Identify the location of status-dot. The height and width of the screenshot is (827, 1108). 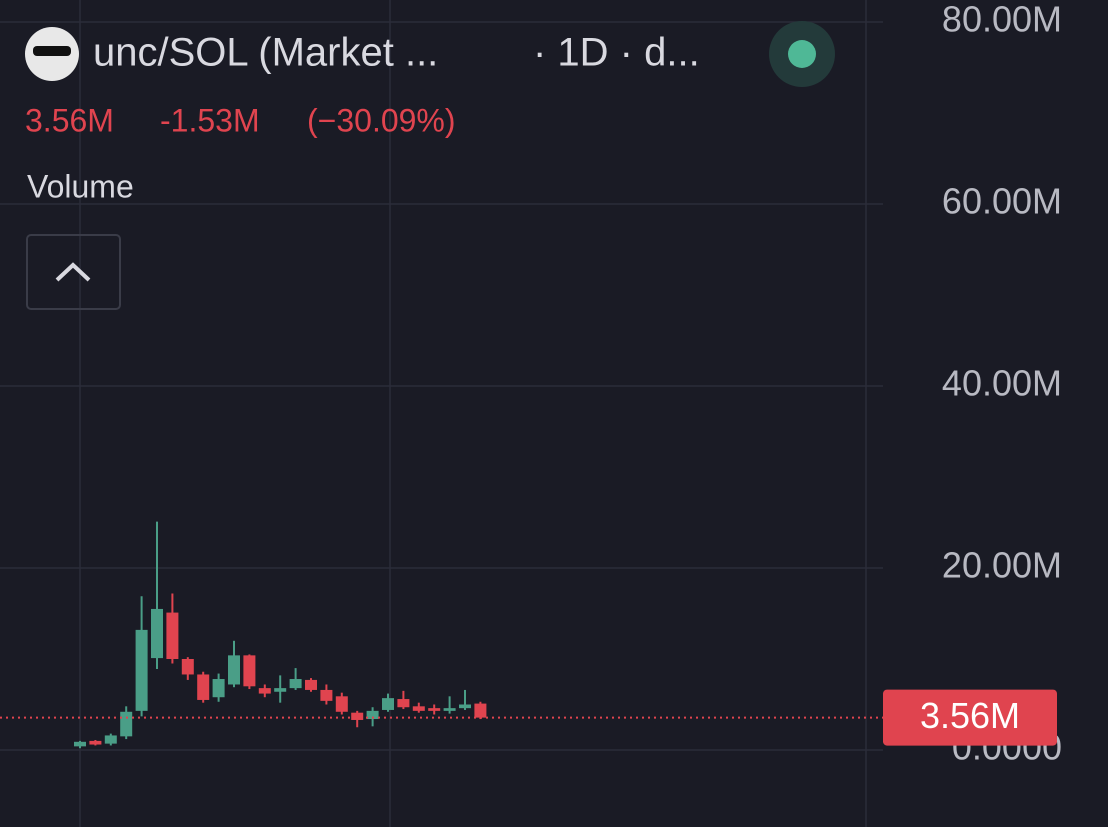
(802, 54).